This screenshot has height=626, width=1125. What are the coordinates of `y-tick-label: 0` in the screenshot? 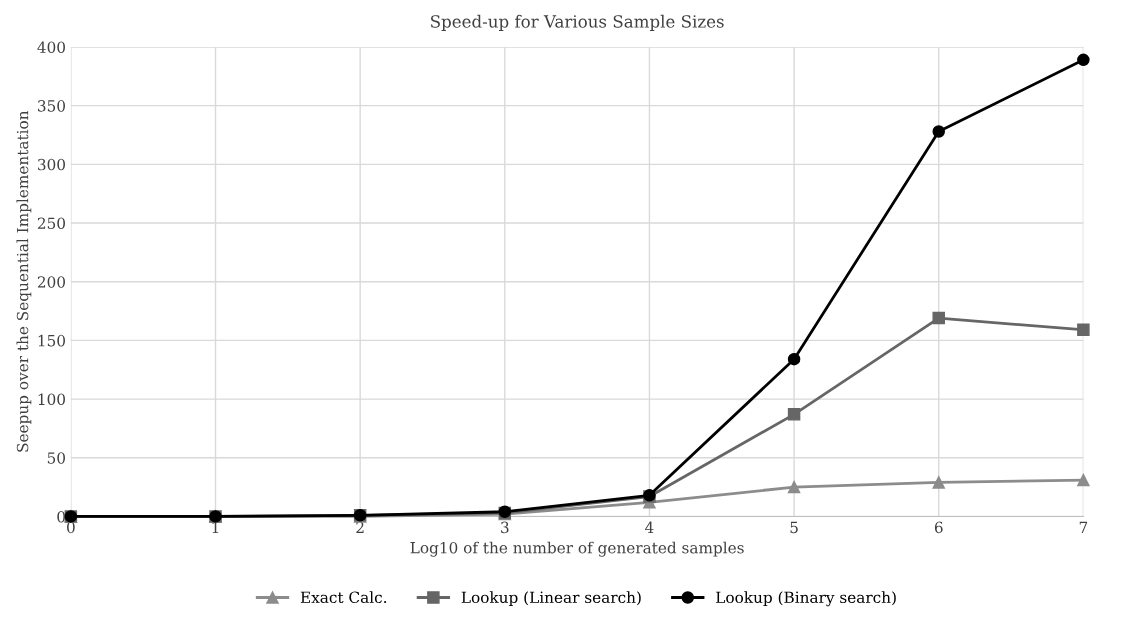 It's located at (61, 516).